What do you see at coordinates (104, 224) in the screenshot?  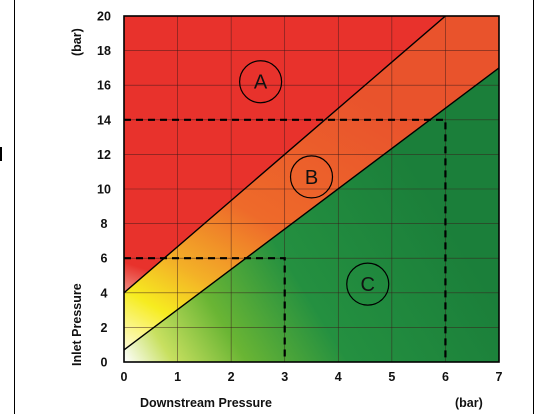 I see `y-tick-label: 8` at bounding box center [104, 224].